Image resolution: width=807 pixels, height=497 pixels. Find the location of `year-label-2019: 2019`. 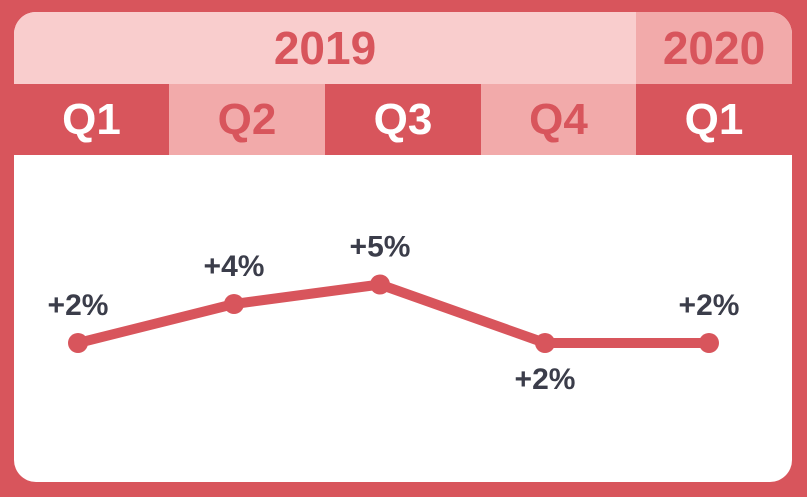

year-label-2019: 2019 is located at coordinates (325, 48).